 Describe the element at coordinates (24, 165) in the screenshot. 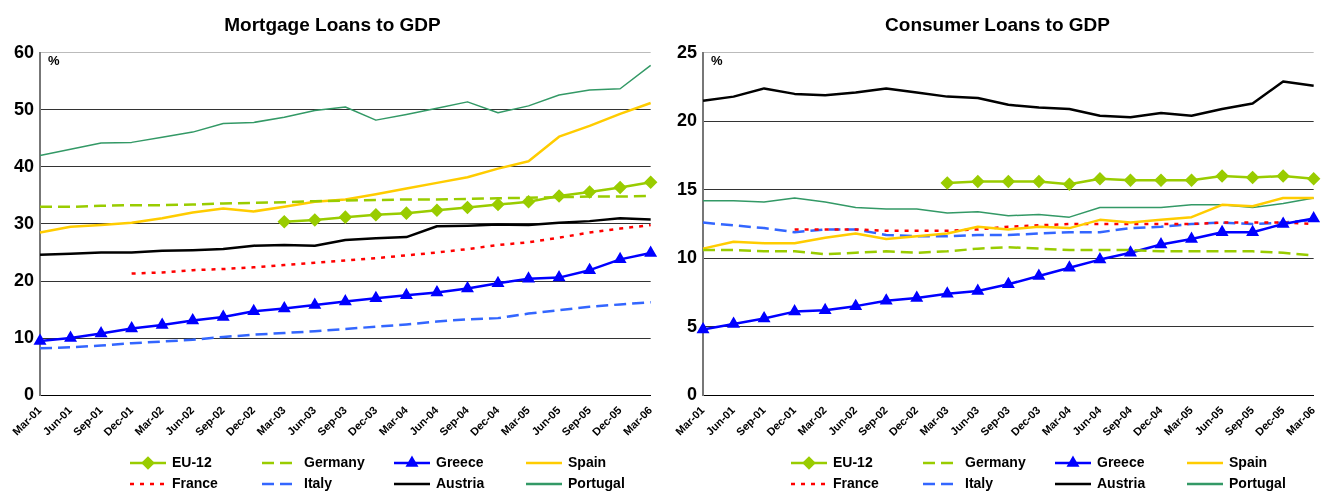

I see `y-tick-label: 40` at that location.